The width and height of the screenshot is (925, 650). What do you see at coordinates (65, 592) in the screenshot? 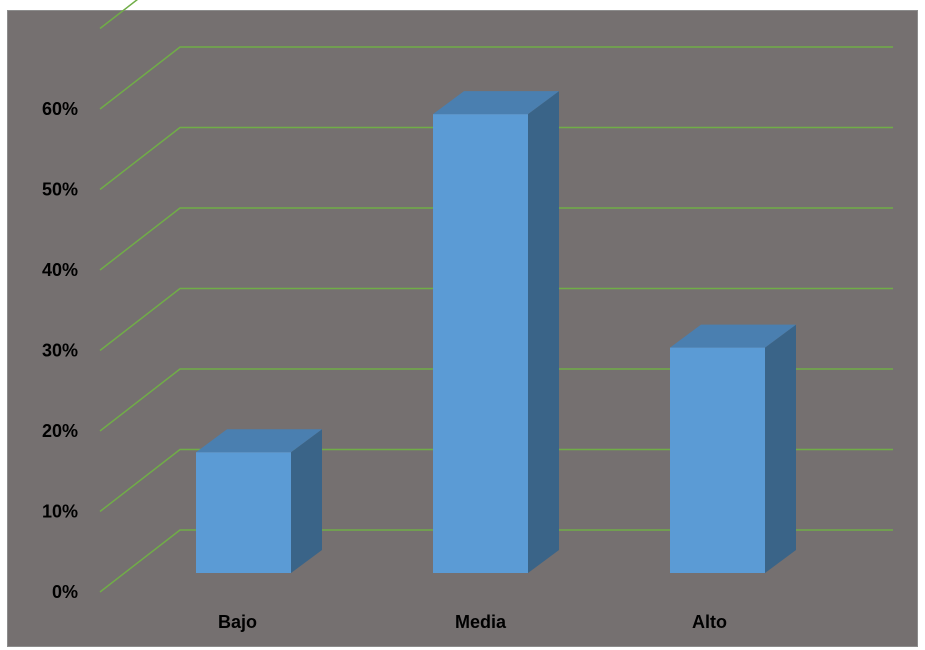
I see `y-tick-label: 0%` at bounding box center [65, 592].